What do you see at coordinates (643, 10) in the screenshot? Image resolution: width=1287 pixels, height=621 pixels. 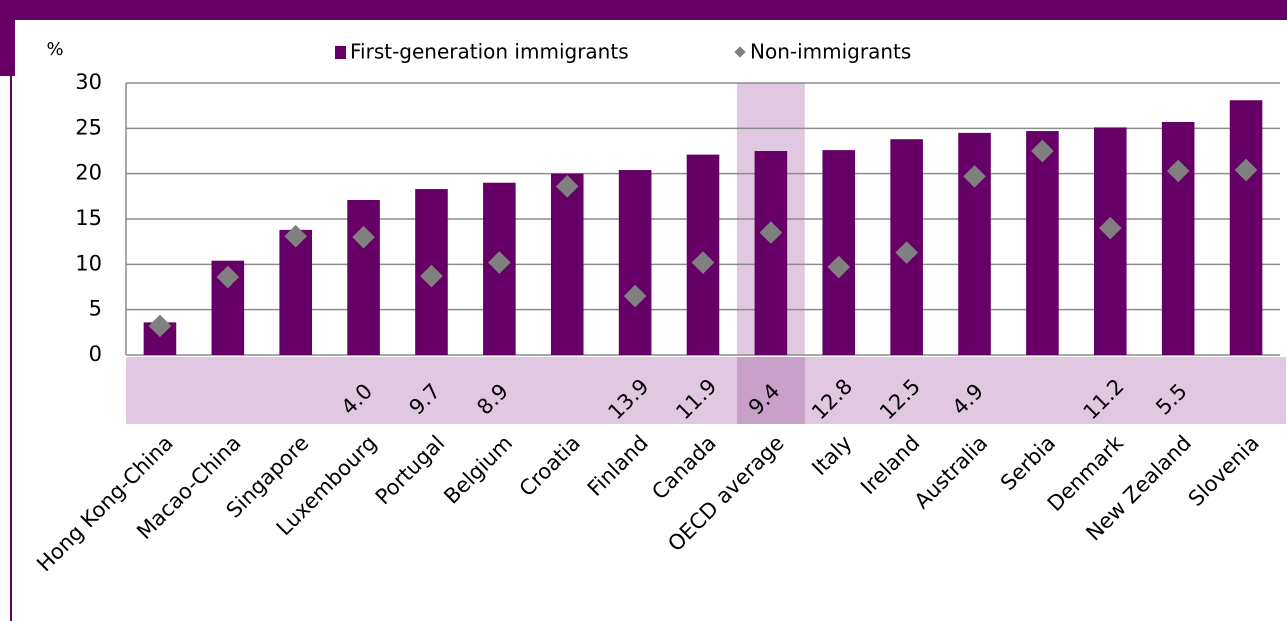 I see `header-bar` at bounding box center [643, 10].